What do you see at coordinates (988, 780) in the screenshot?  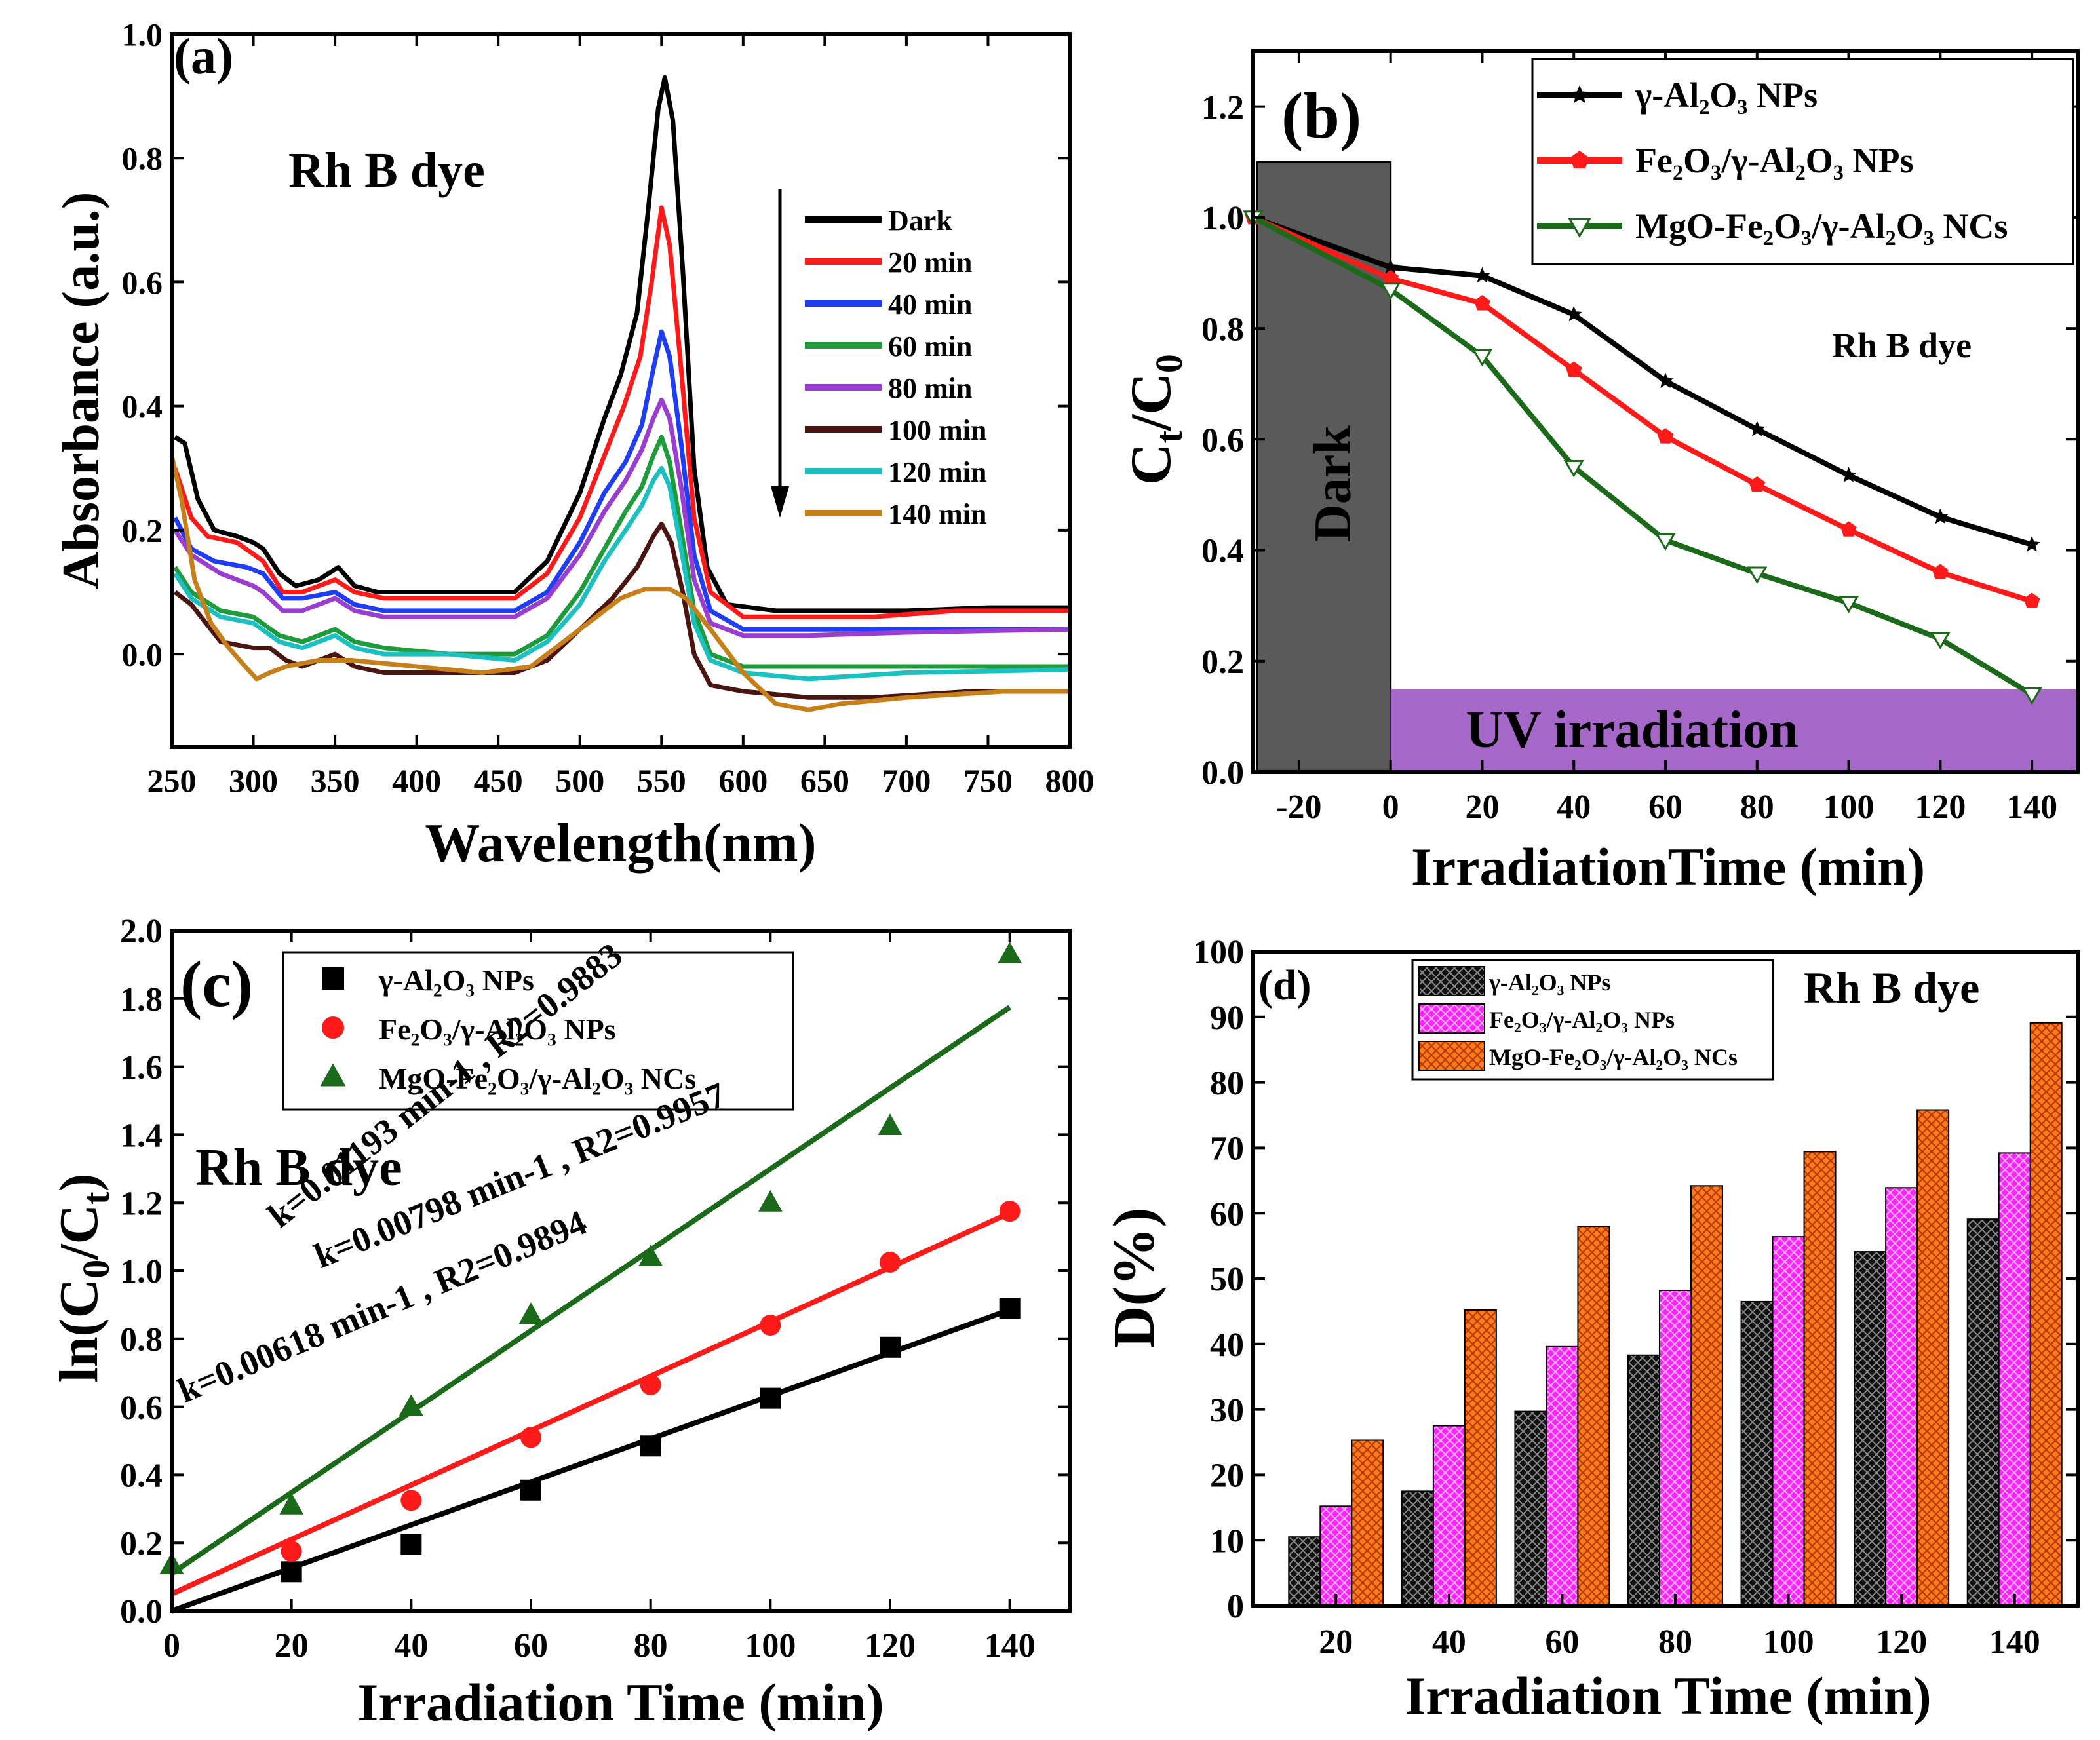 I see `x-tick-label: 750` at bounding box center [988, 780].